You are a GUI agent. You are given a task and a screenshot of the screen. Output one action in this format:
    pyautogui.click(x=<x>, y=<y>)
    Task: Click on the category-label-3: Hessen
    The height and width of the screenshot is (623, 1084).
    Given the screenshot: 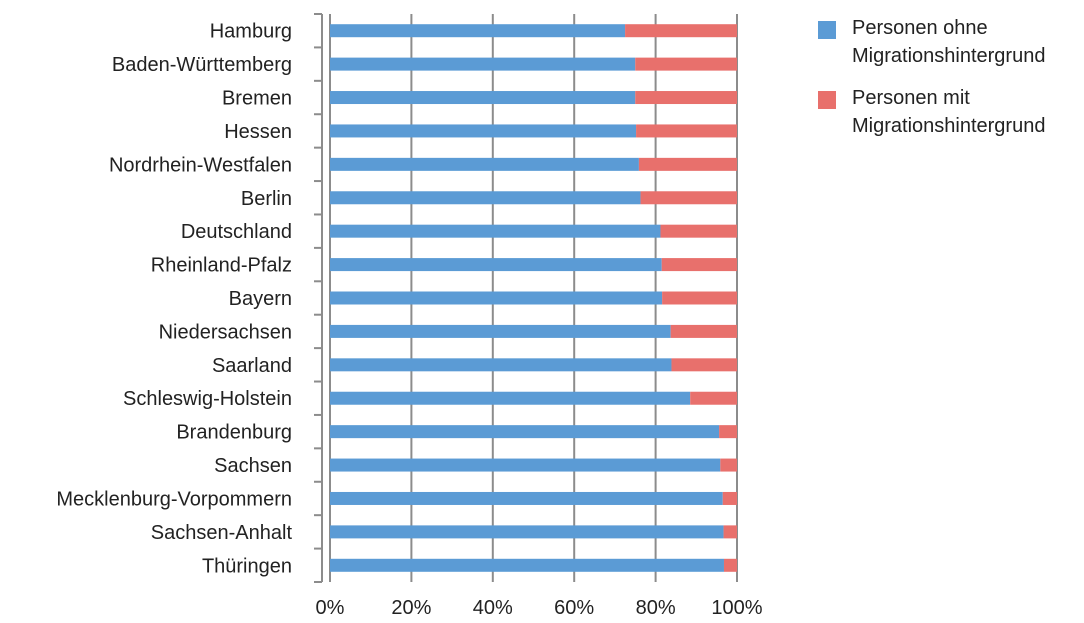 What is the action you would take?
    pyautogui.click(x=258, y=132)
    